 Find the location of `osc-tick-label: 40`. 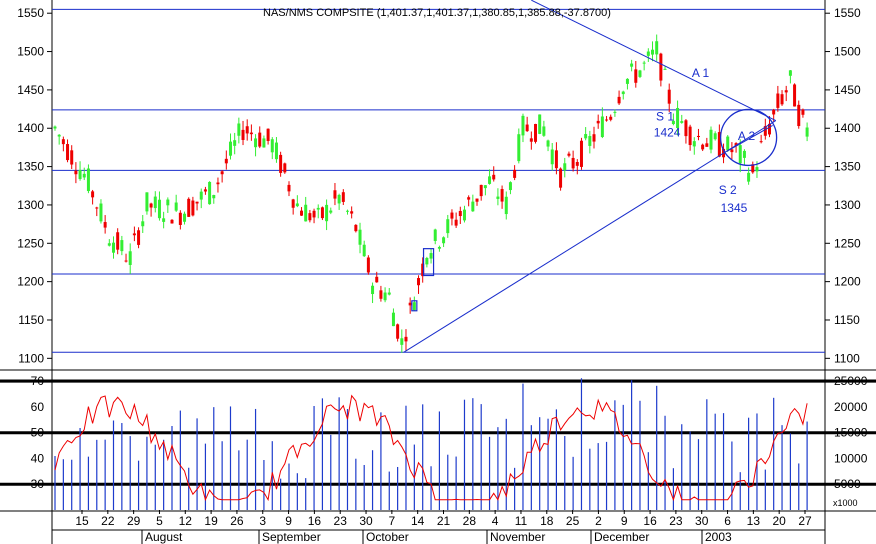

osc-tick-label: 40 is located at coordinates (38, 458).